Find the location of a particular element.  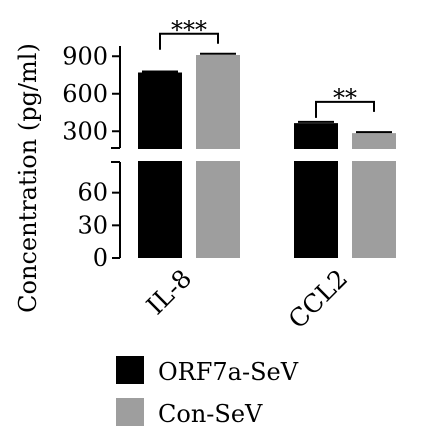

y-tick-label: 900 is located at coordinates (85, 56).